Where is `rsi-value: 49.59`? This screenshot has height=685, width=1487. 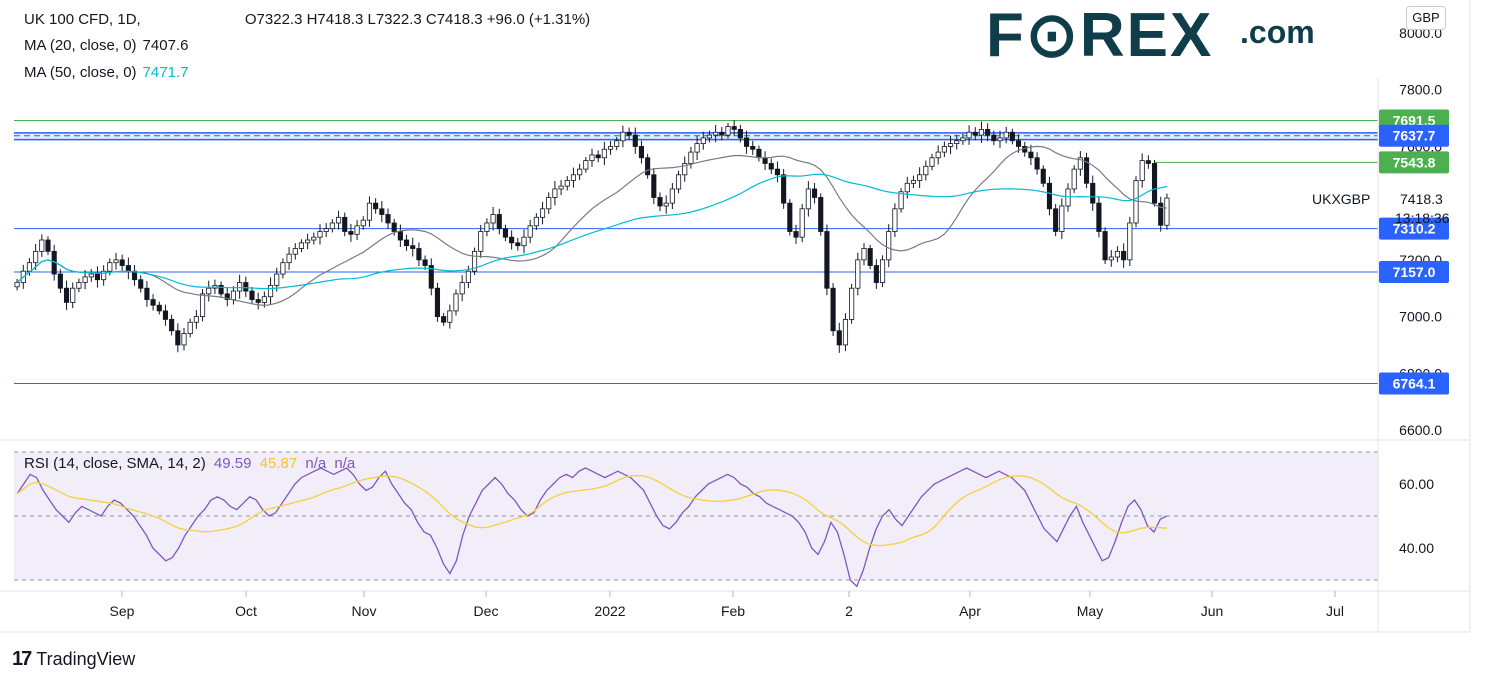 rsi-value: 49.59 is located at coordinates (232, 463).